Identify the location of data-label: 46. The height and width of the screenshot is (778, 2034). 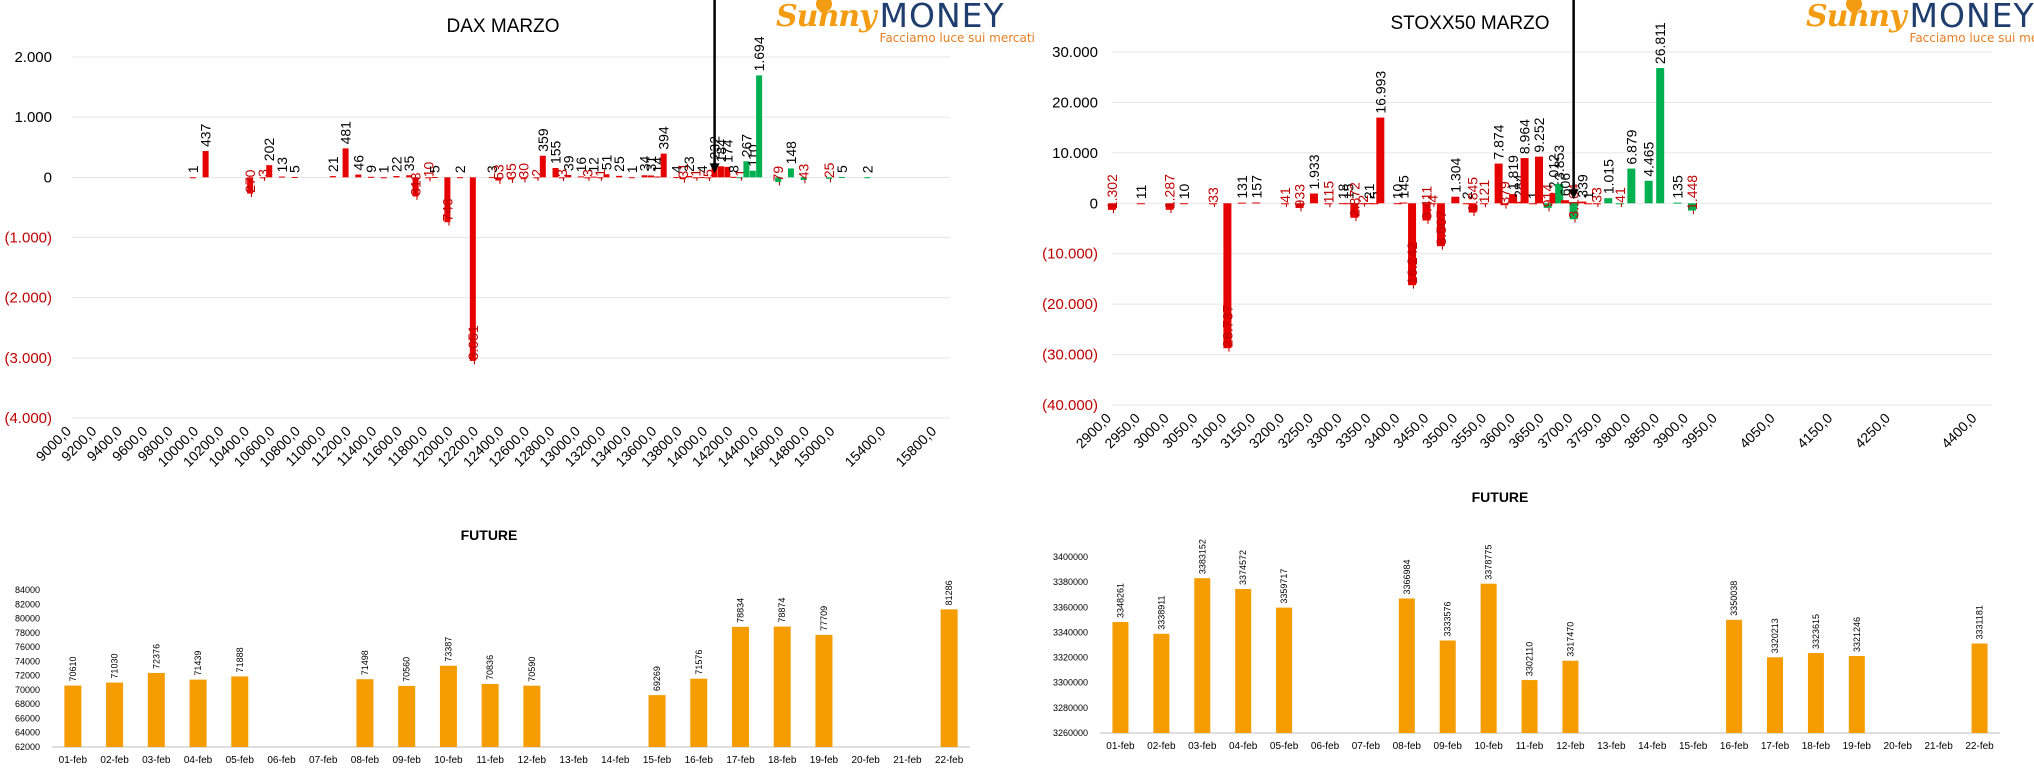
(358, 163).